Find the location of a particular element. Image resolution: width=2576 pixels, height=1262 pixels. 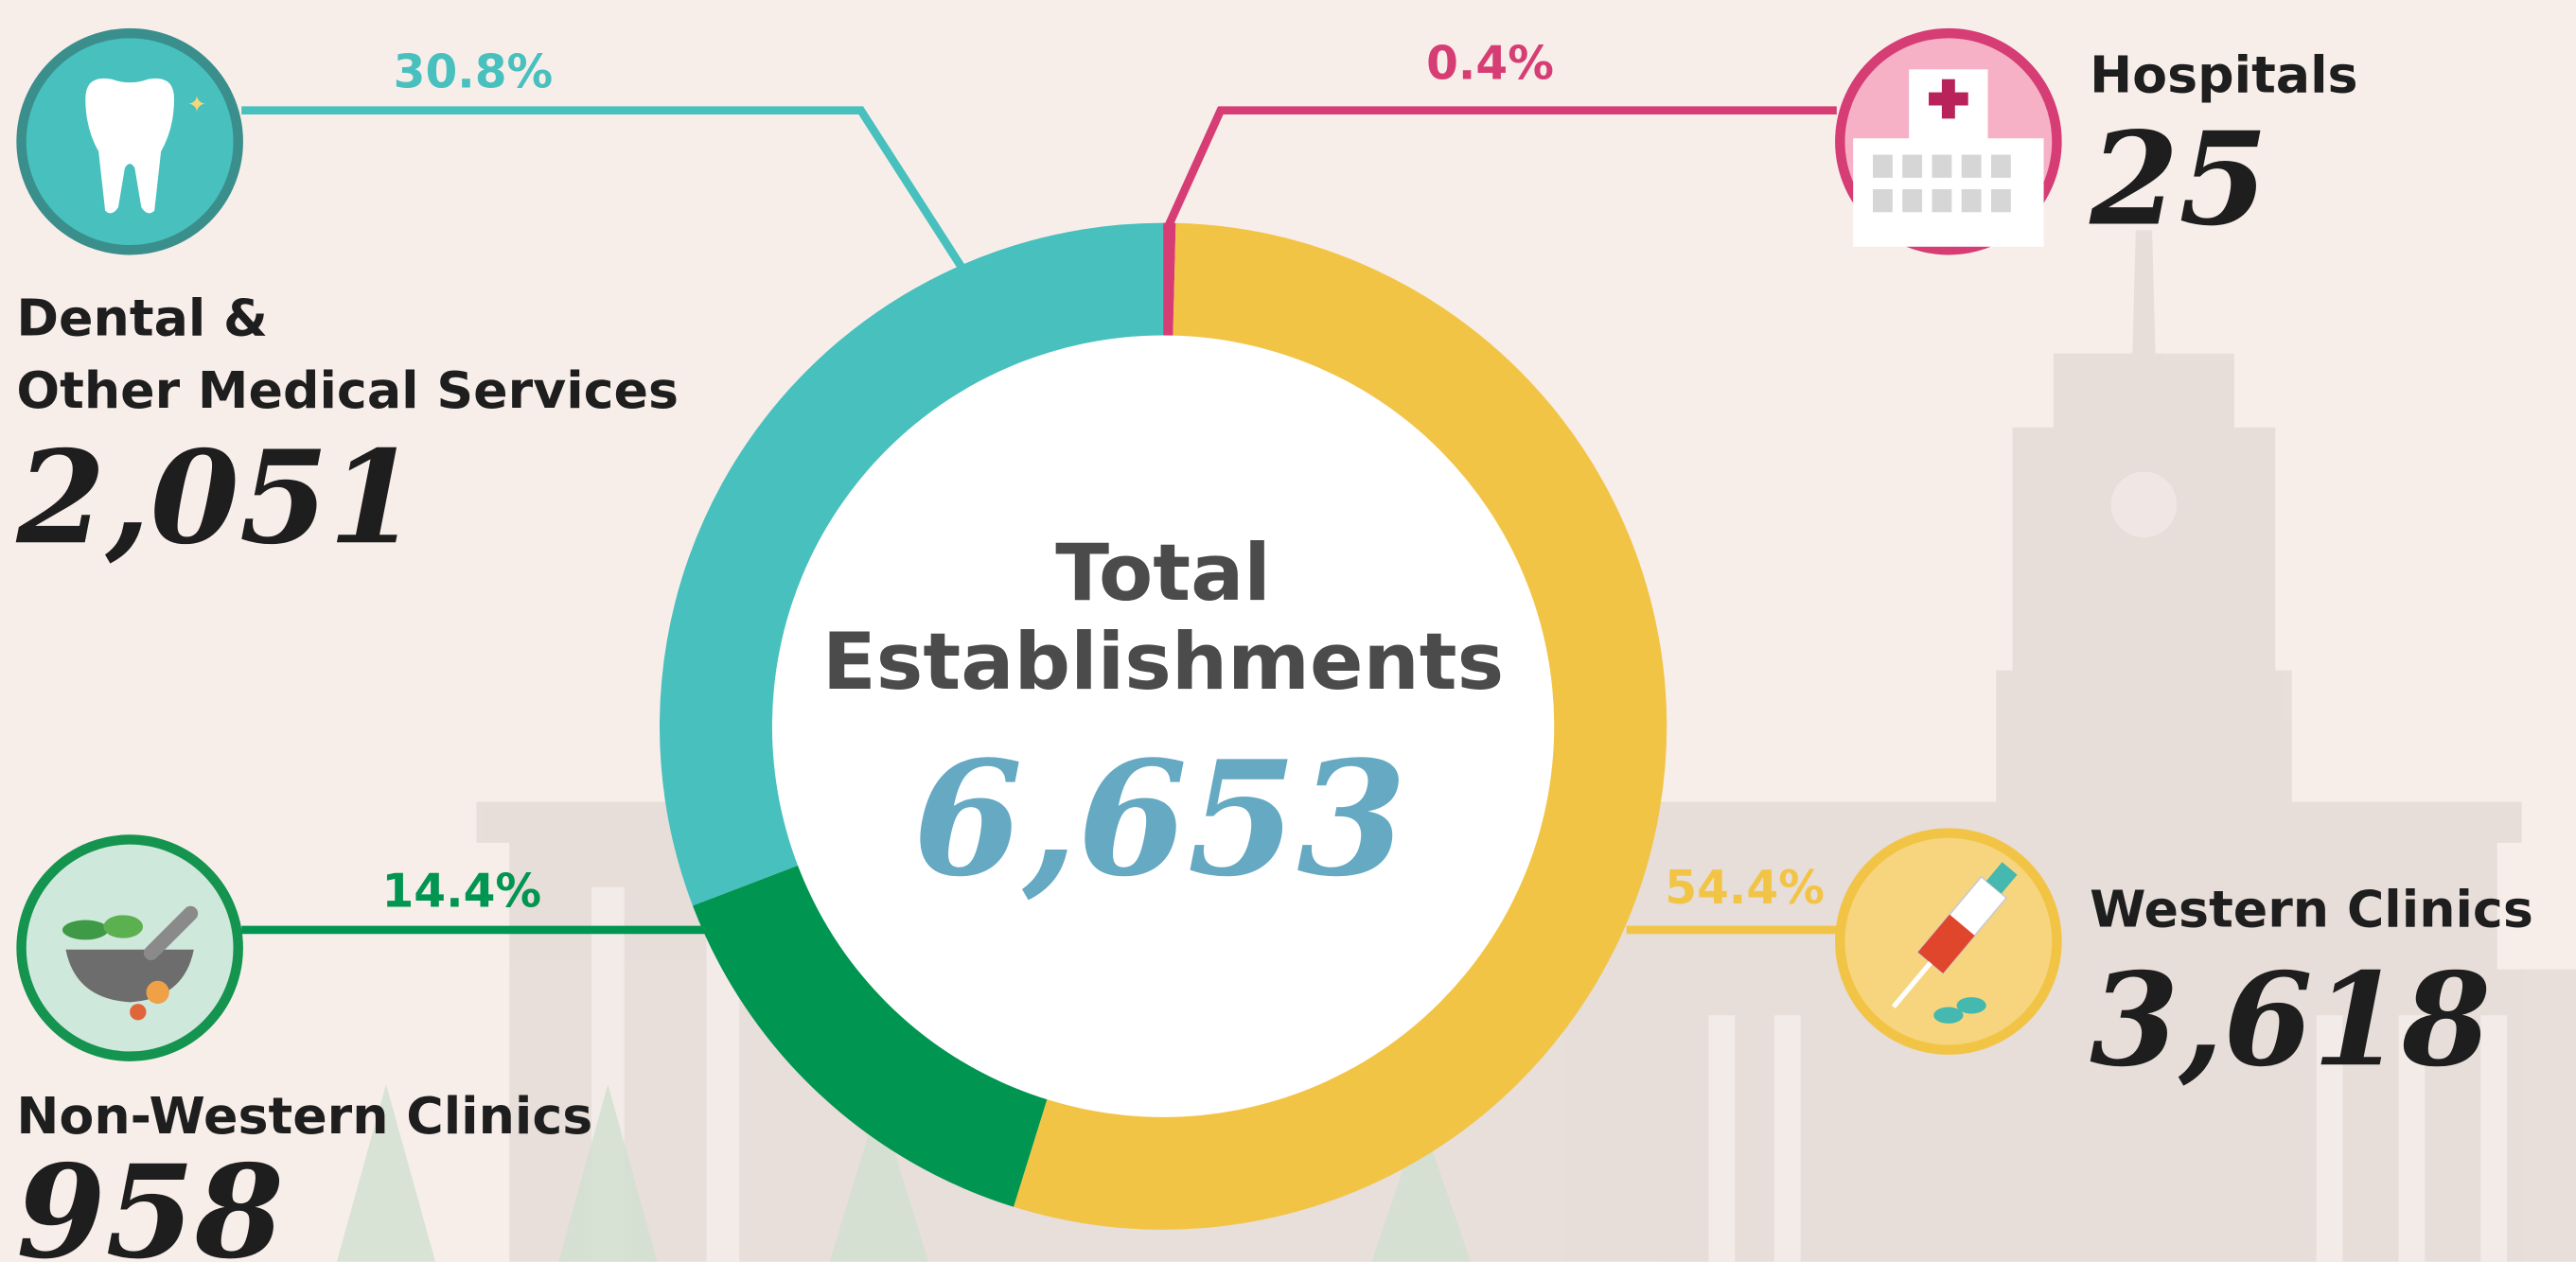

chart-title: Total Establishments is located at coordinates (1163, 619).